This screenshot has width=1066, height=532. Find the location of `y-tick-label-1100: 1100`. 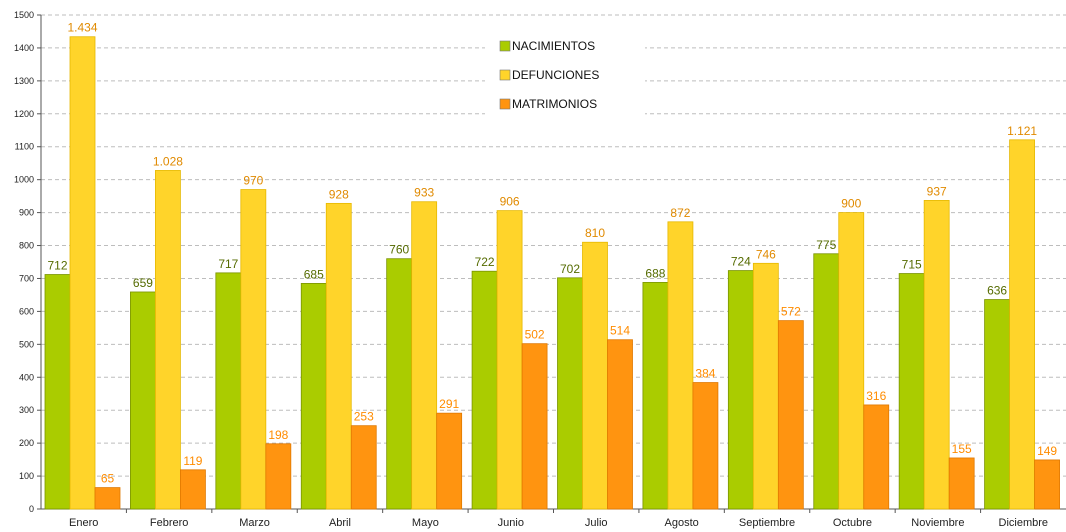

y-tick-label-1100: 1100 is located at coordinates (24, 147).